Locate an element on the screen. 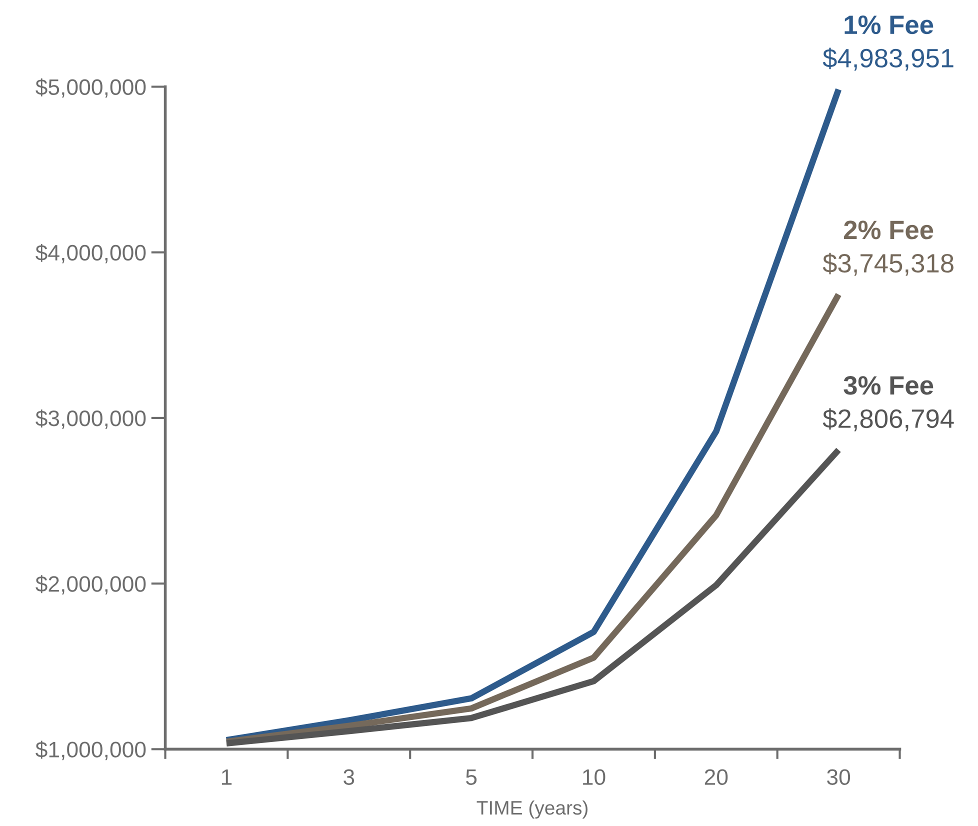 This screenshot has width=978, height=826. data-label: $3,745,318 is located at coordinates (888, 264).